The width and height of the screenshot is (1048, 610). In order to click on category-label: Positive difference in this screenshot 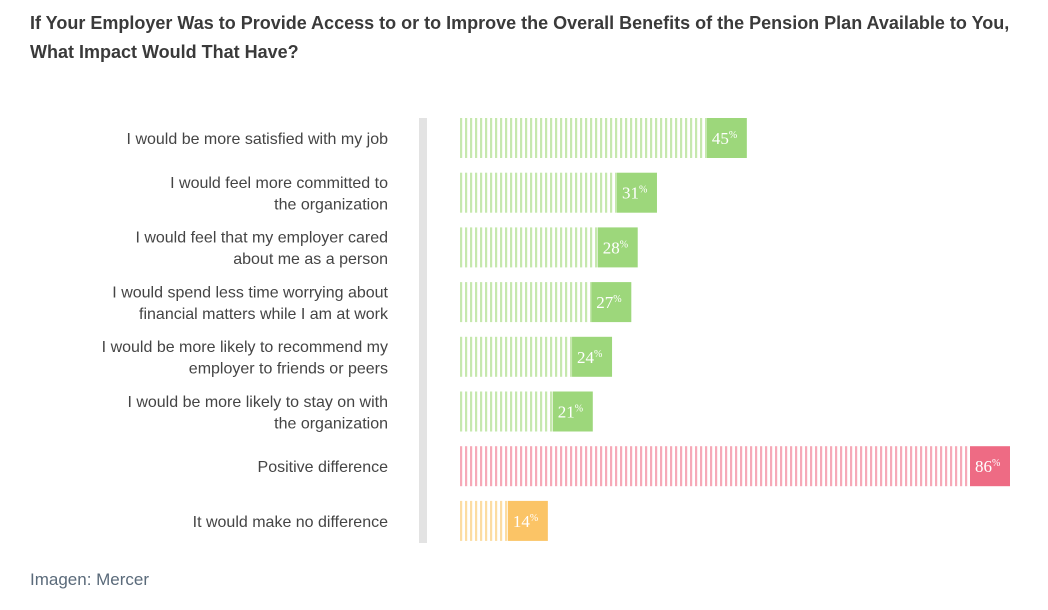, I will do `click(323, 467)`.